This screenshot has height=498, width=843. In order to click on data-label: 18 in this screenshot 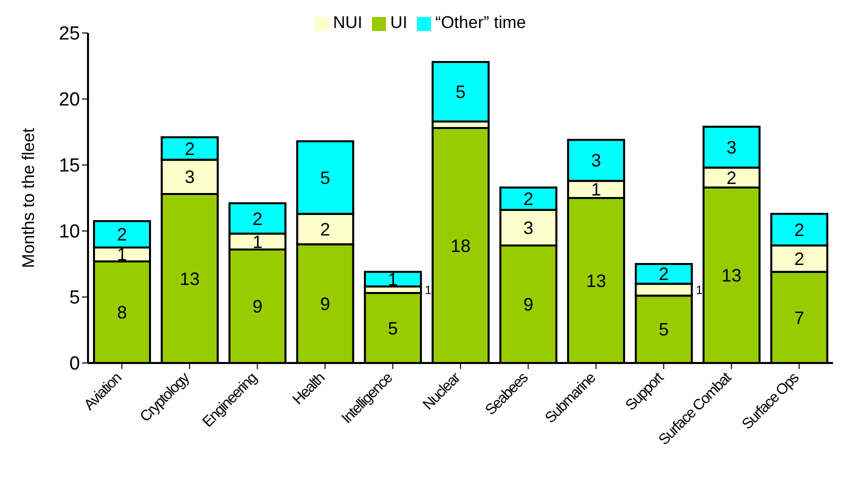, I will do `click(460, 246)`.